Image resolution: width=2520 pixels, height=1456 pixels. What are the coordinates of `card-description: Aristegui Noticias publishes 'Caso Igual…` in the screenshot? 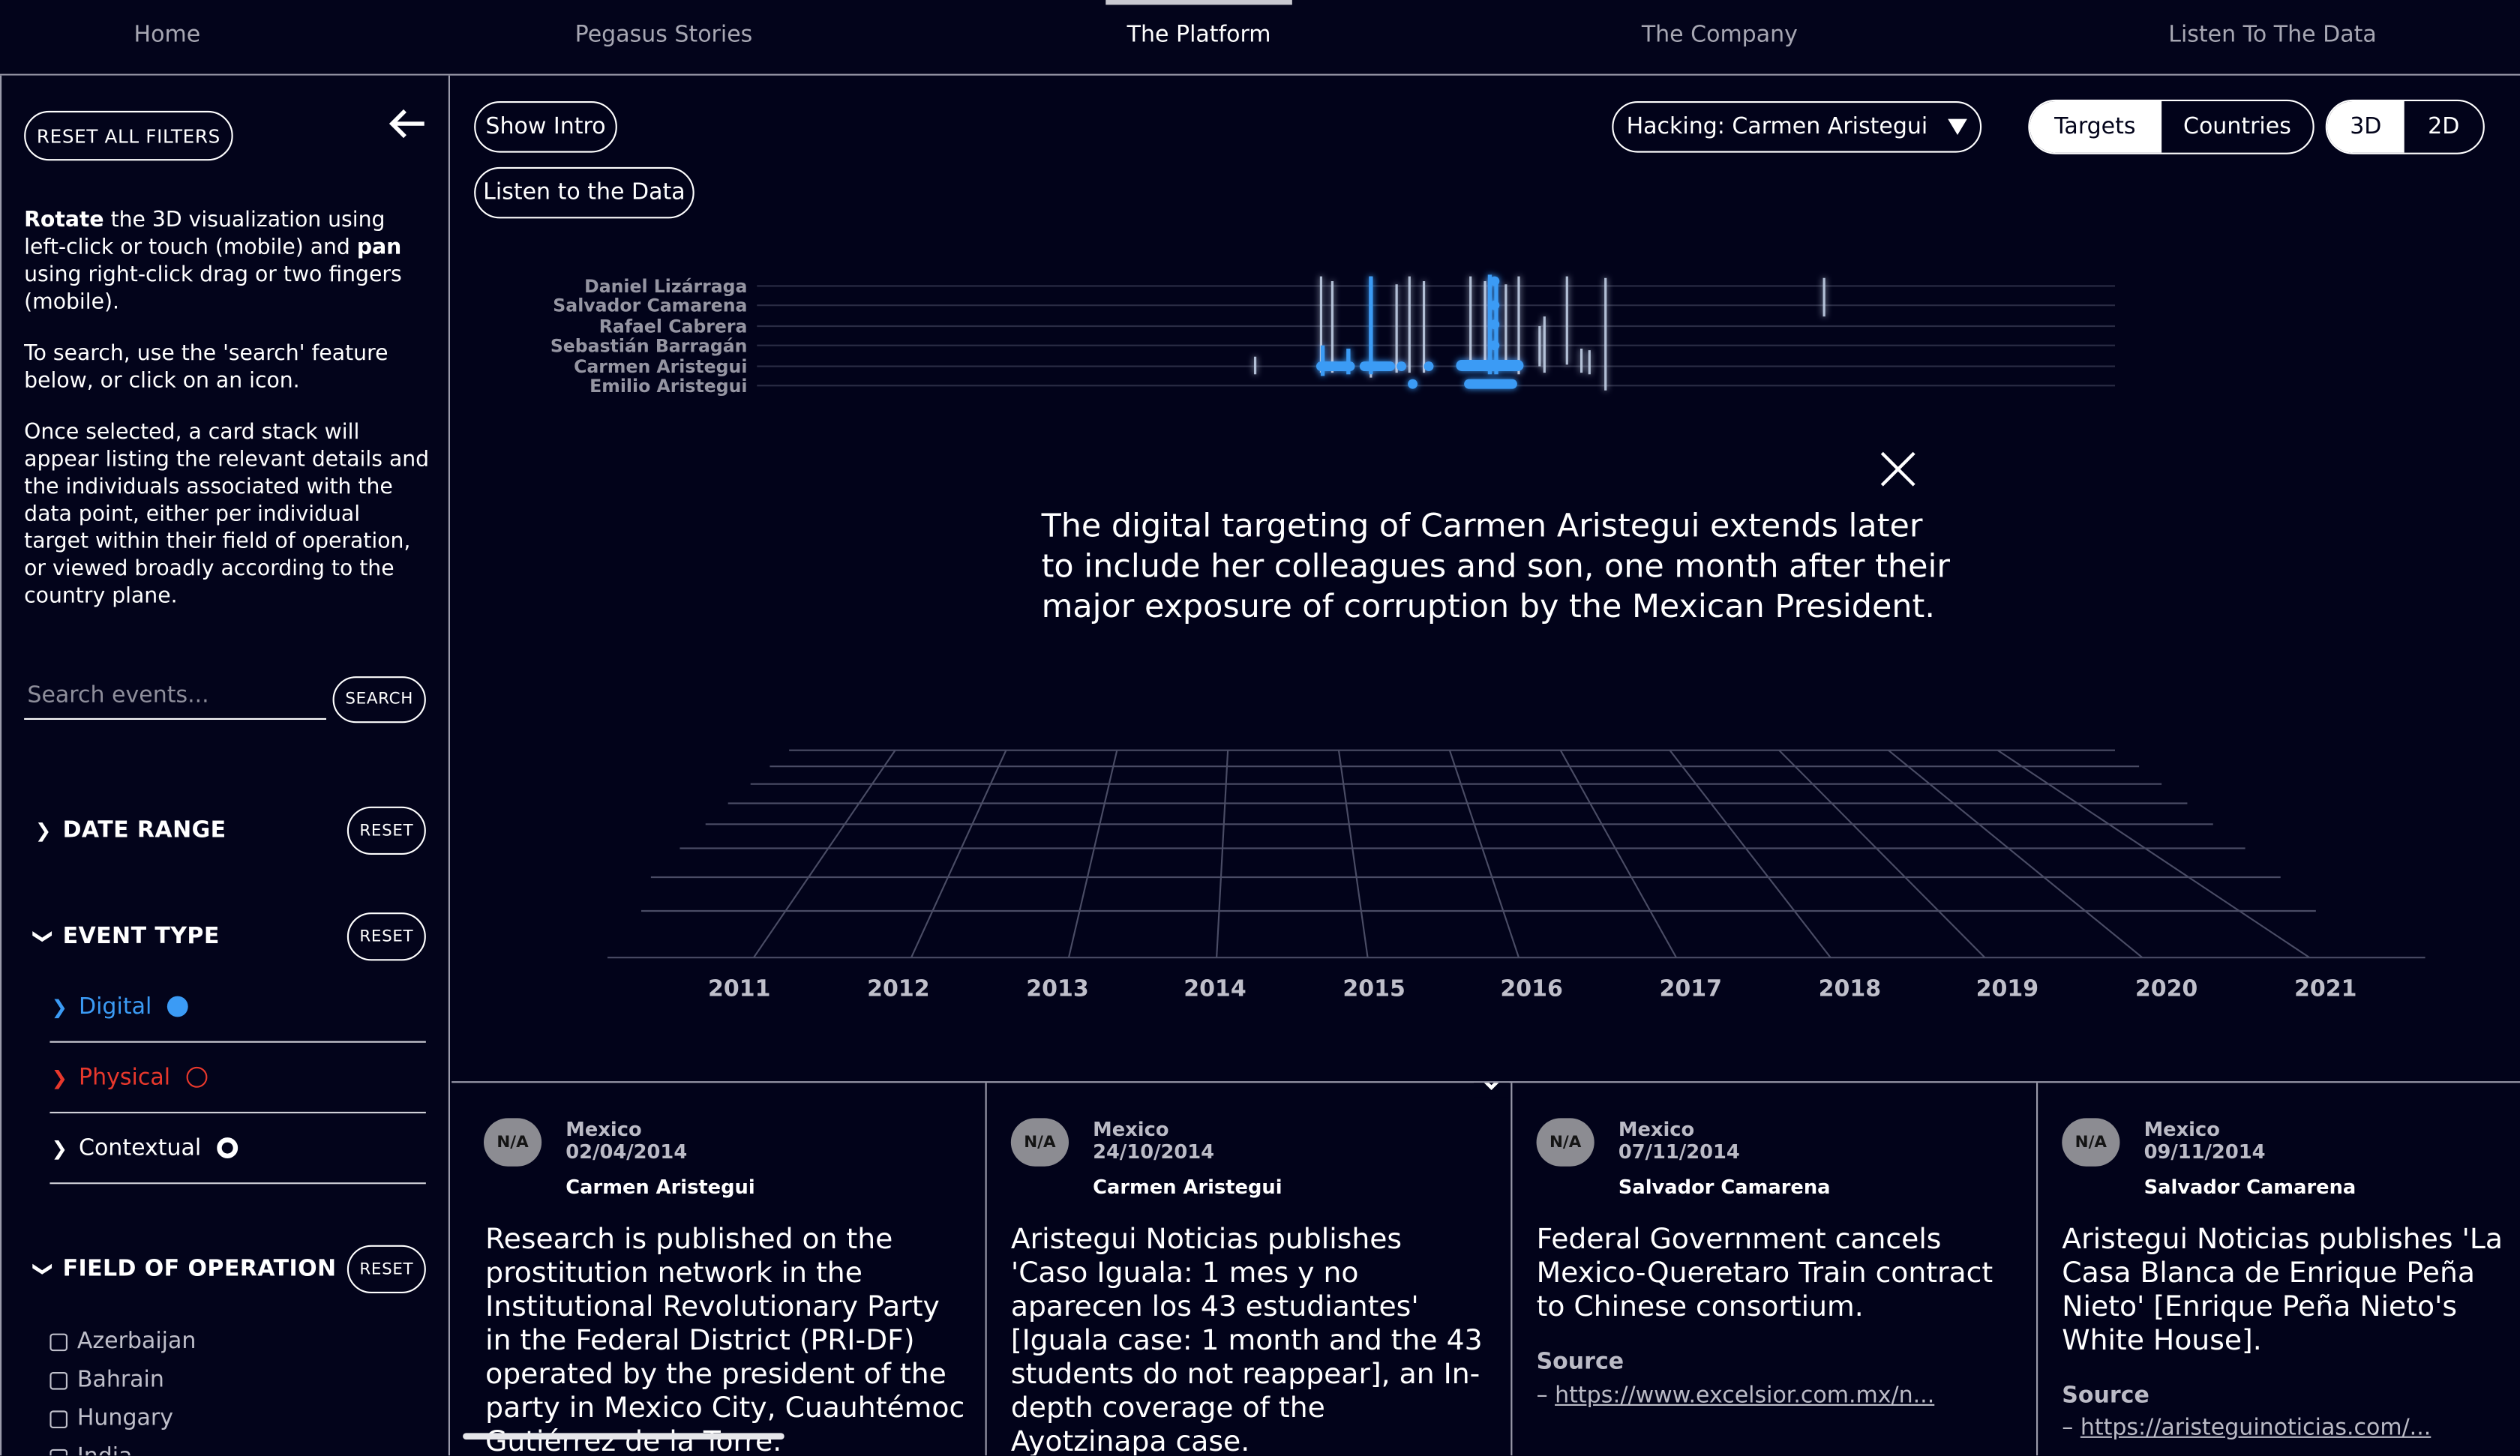 It's located at (1246, 1340).